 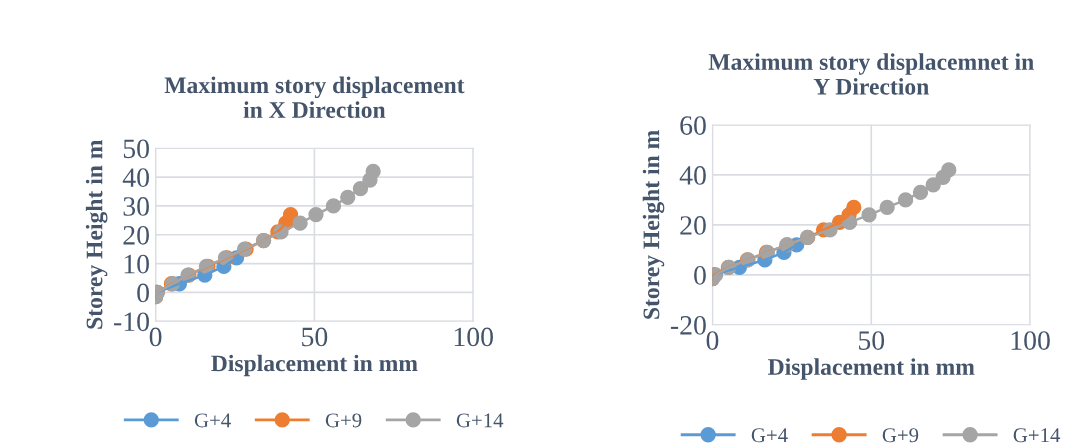 I want to click on y-tick-label: 60, so click(x=693, y=125).